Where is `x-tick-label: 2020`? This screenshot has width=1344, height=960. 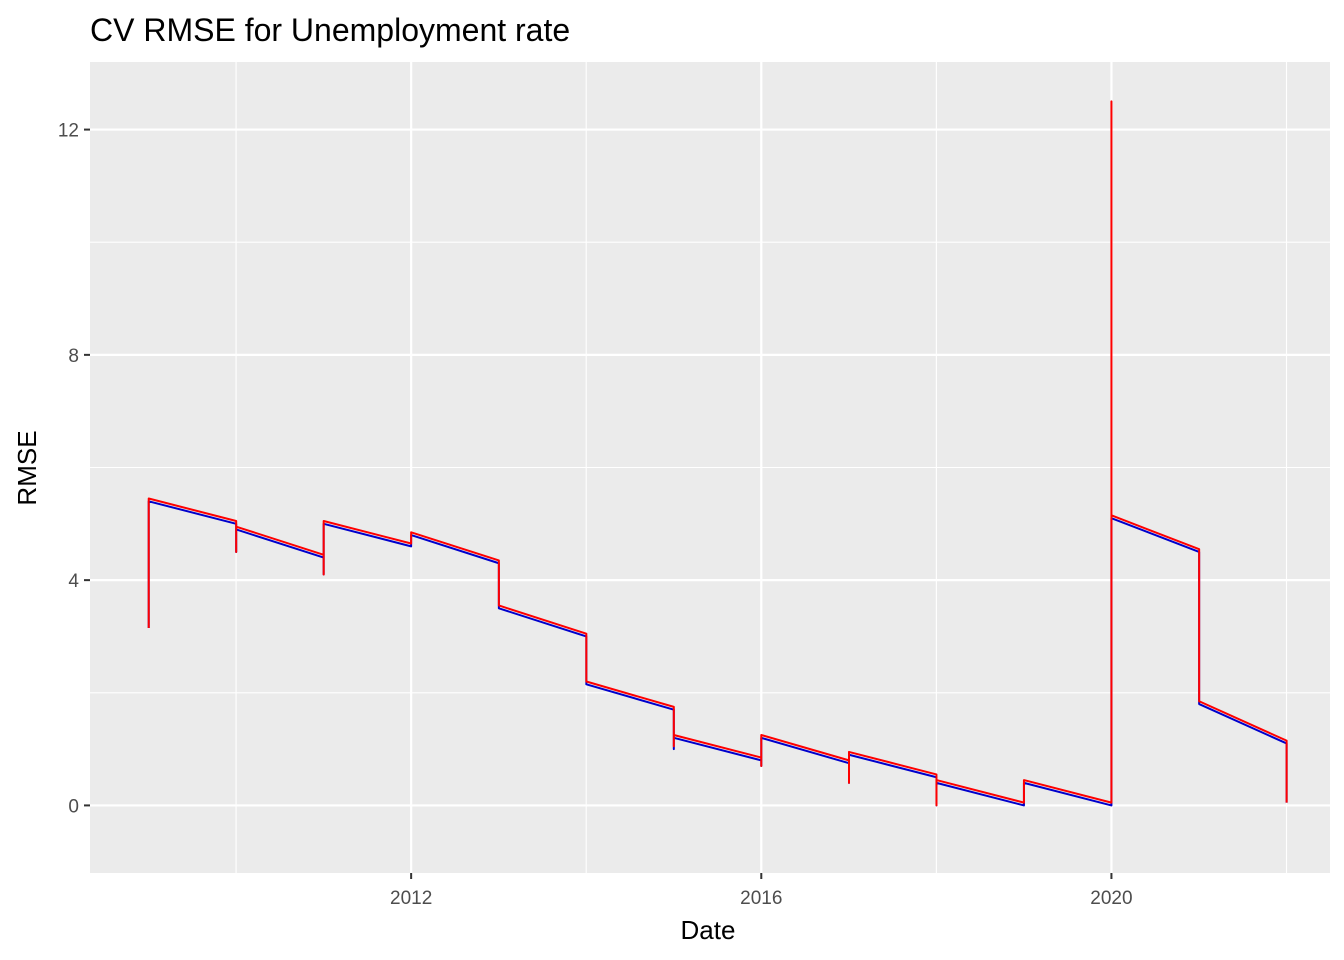
x-tick-label: 2020 is located at coordinates (1111, 898).